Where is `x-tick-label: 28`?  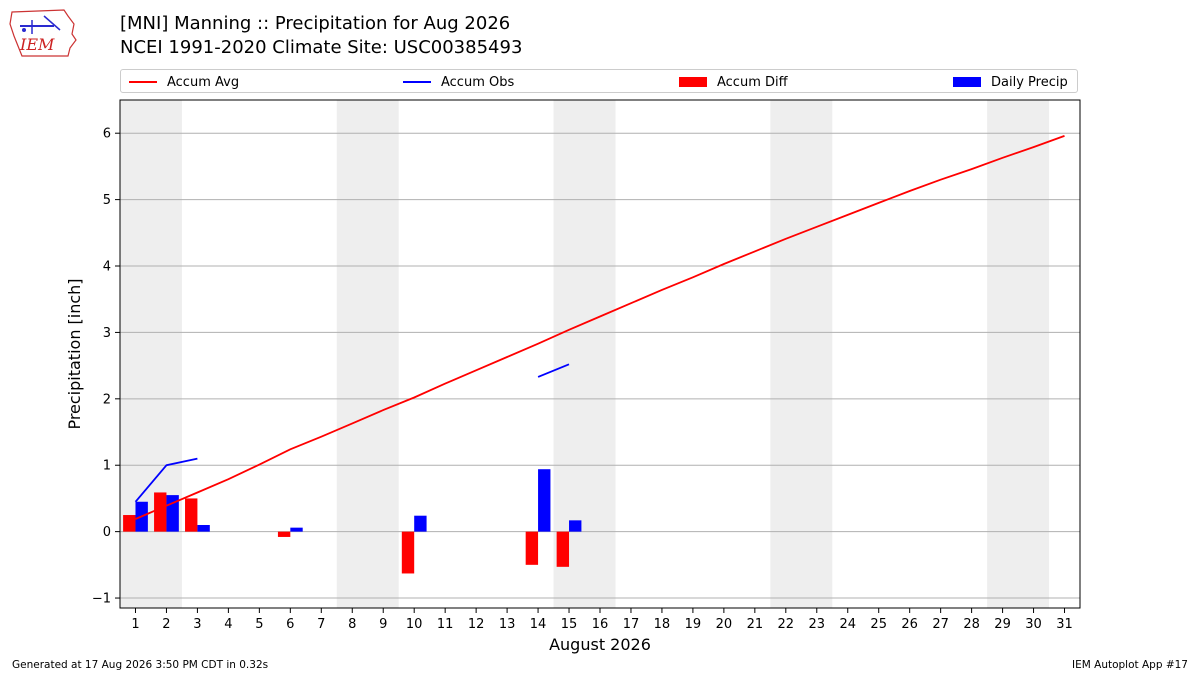 x-tick-label: 28 is located at coordinates (971, 624).